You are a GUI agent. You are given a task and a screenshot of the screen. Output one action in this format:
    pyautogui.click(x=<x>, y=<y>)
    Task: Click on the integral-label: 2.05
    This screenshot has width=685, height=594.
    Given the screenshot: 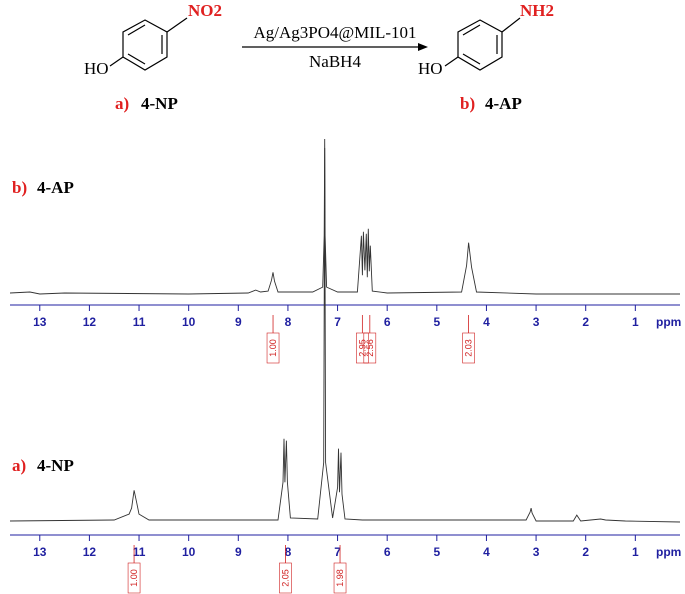 What is the action you would take?
    pyautogui.click(x=285, y=578)
    